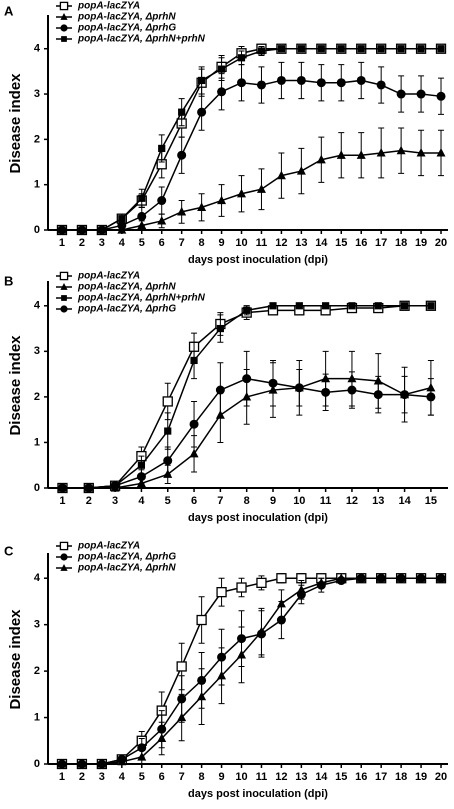 This screenshot has height=809, width=454. I want to click on x-tick-label: 10, so click(299, 501).